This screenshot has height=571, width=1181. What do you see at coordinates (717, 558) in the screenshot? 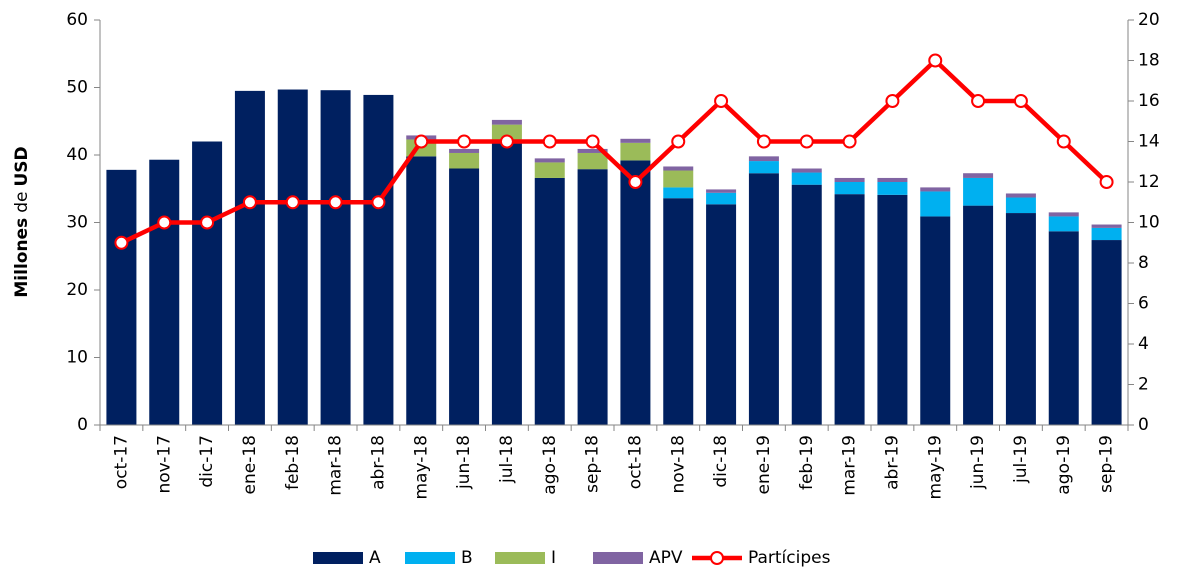
I see `legend-swatch-marker` at bounding box center [717, 558].